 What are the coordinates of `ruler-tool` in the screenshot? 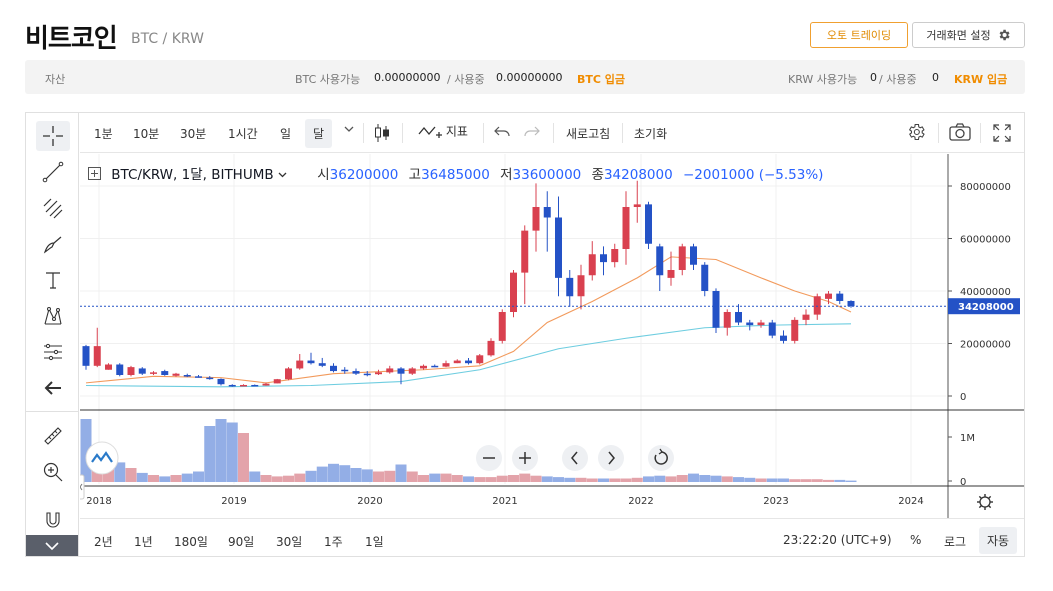 It's located at (53, 436).